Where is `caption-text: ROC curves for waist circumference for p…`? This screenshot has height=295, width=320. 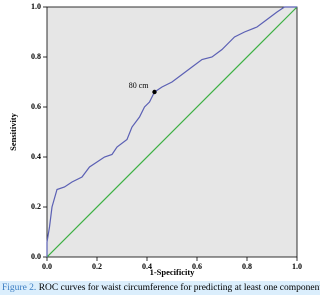 caption-text: ROC curves for waist circumference for p… is located at coordinates (179, 288).